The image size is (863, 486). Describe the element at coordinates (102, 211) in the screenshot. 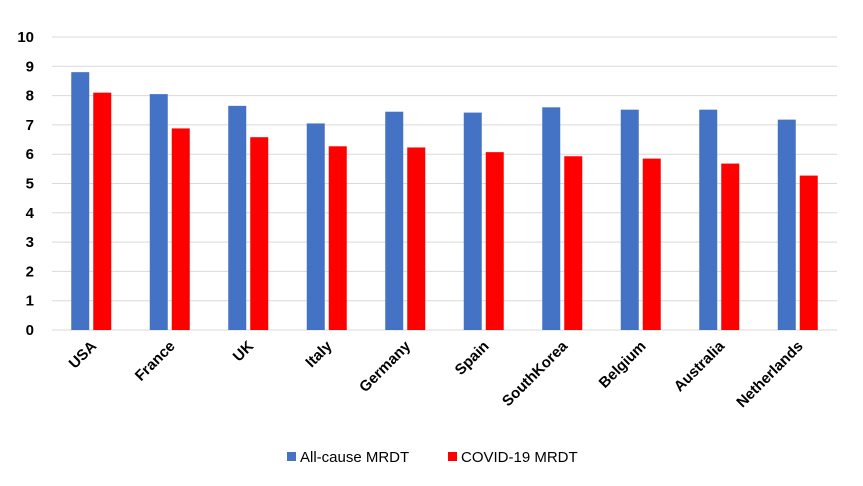

I see `bar-covid-19-usa` at that location.